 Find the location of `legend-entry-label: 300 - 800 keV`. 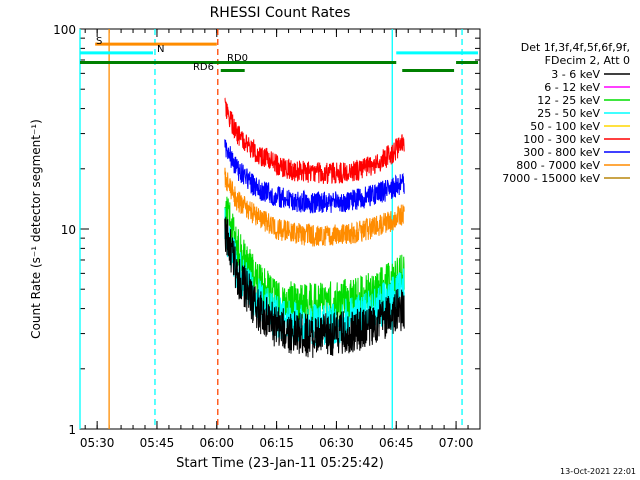

legend-entry-label: 300 - 800 keV is located at coordinates (561, 152).